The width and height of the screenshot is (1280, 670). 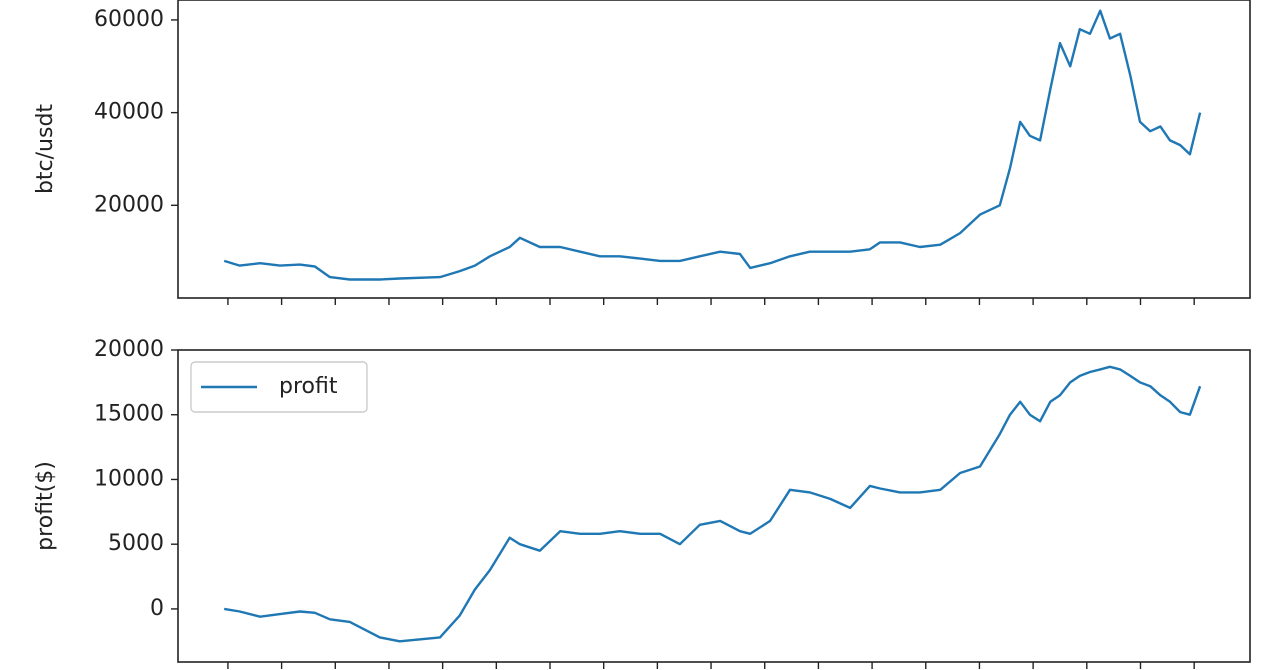 I want to click on y-tick-label: 15000, so click(x=129, y=414).